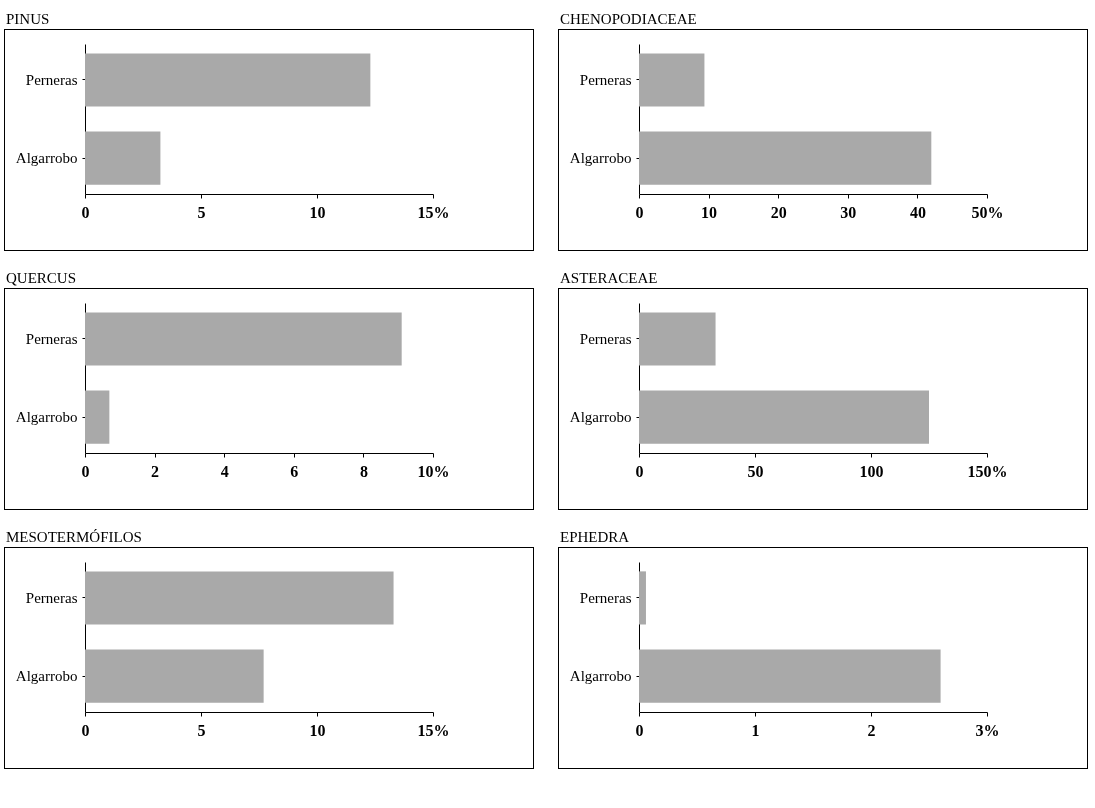  Describe the element at coordinates (363, 471) in the screenshot. I see `x-tick-label: 8` at that location.